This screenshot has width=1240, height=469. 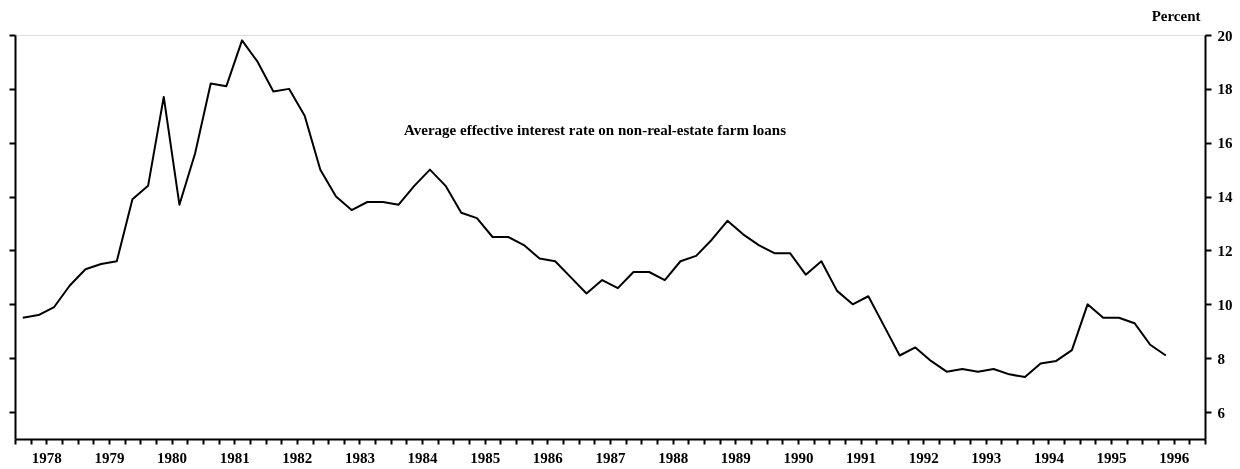 I want to click on x-tick-label: 1982, so click(x=297, y=457).